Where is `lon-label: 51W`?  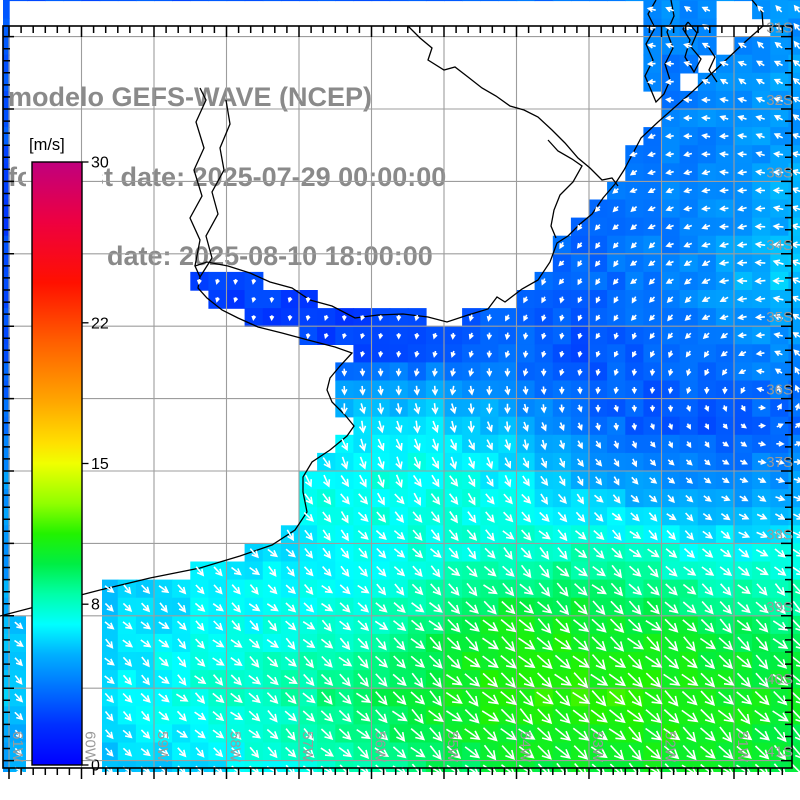
lon-label: 51W is located at coordinates (742, 747).